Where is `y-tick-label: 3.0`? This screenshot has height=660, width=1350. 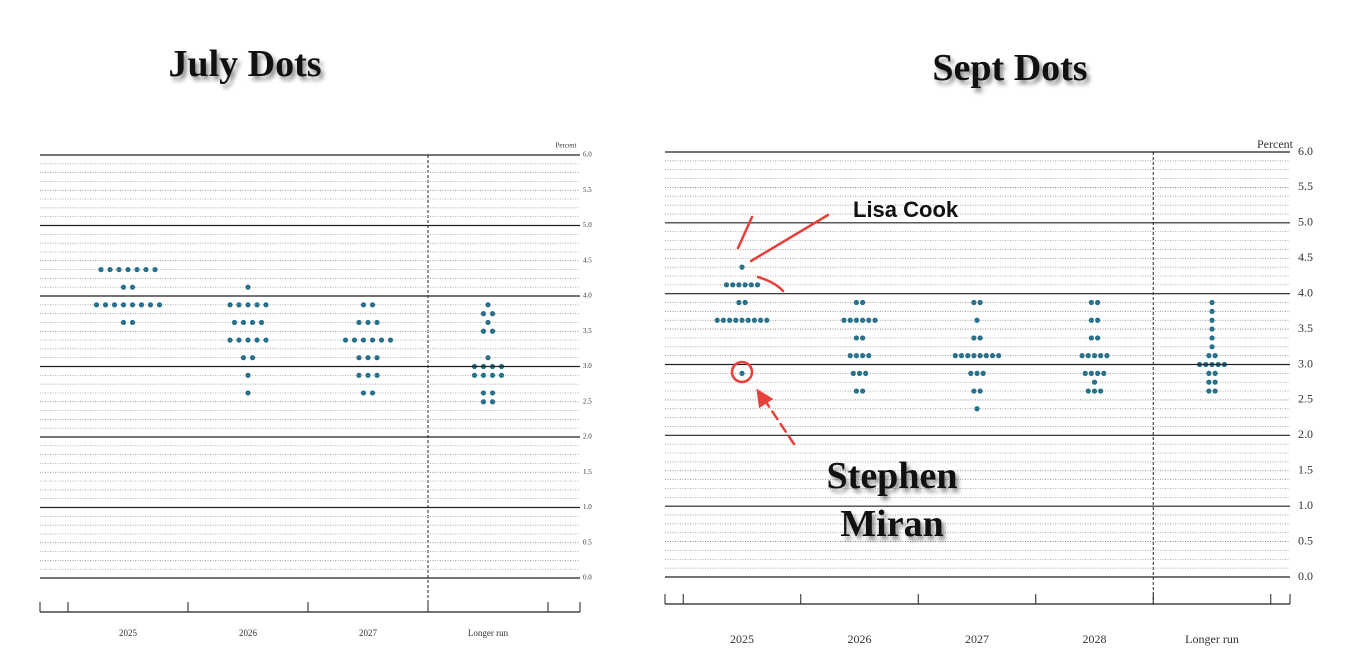 y-tick-label: 3.0 is located at coordinates (1305, 363).